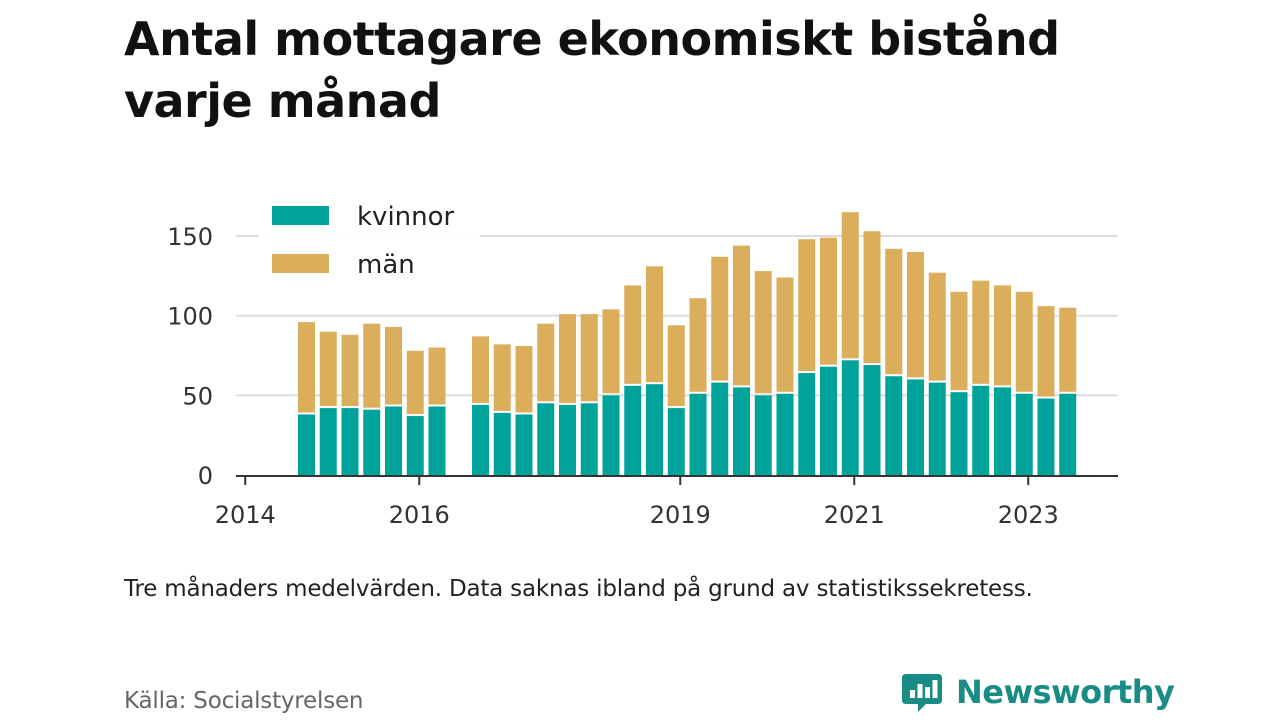  Describe the element at coordinates (922, 693) in the screenshot. I see `newsworthy-logo-icon` at that location.